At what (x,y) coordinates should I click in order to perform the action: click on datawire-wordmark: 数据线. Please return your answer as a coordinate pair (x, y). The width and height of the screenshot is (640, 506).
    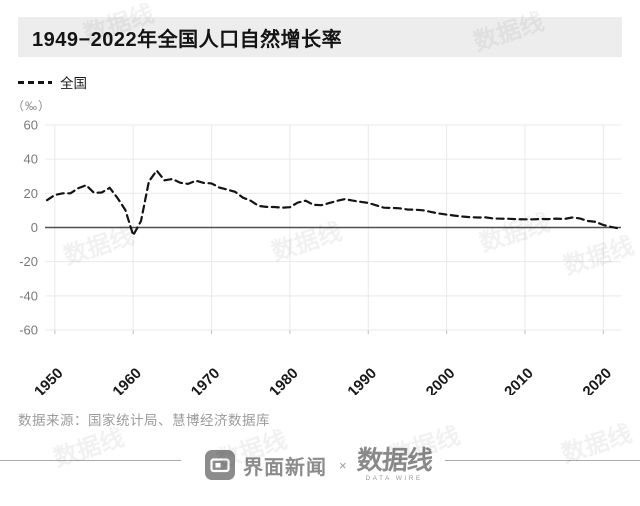
    Looking at the image, I should click on (394, 460).